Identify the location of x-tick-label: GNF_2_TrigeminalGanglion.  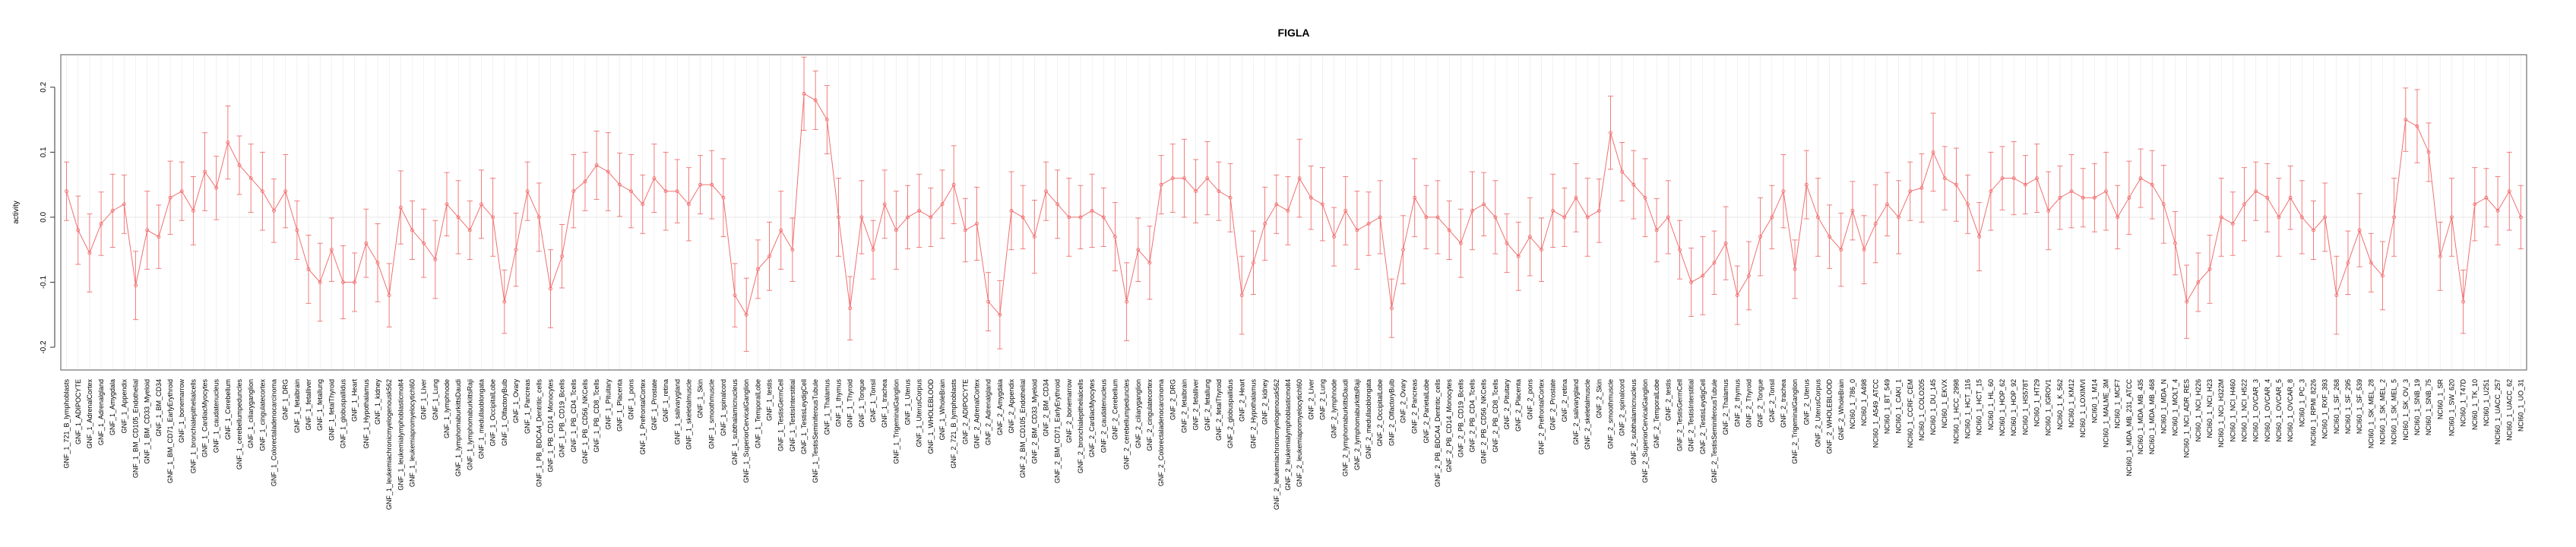
(1795, 421).